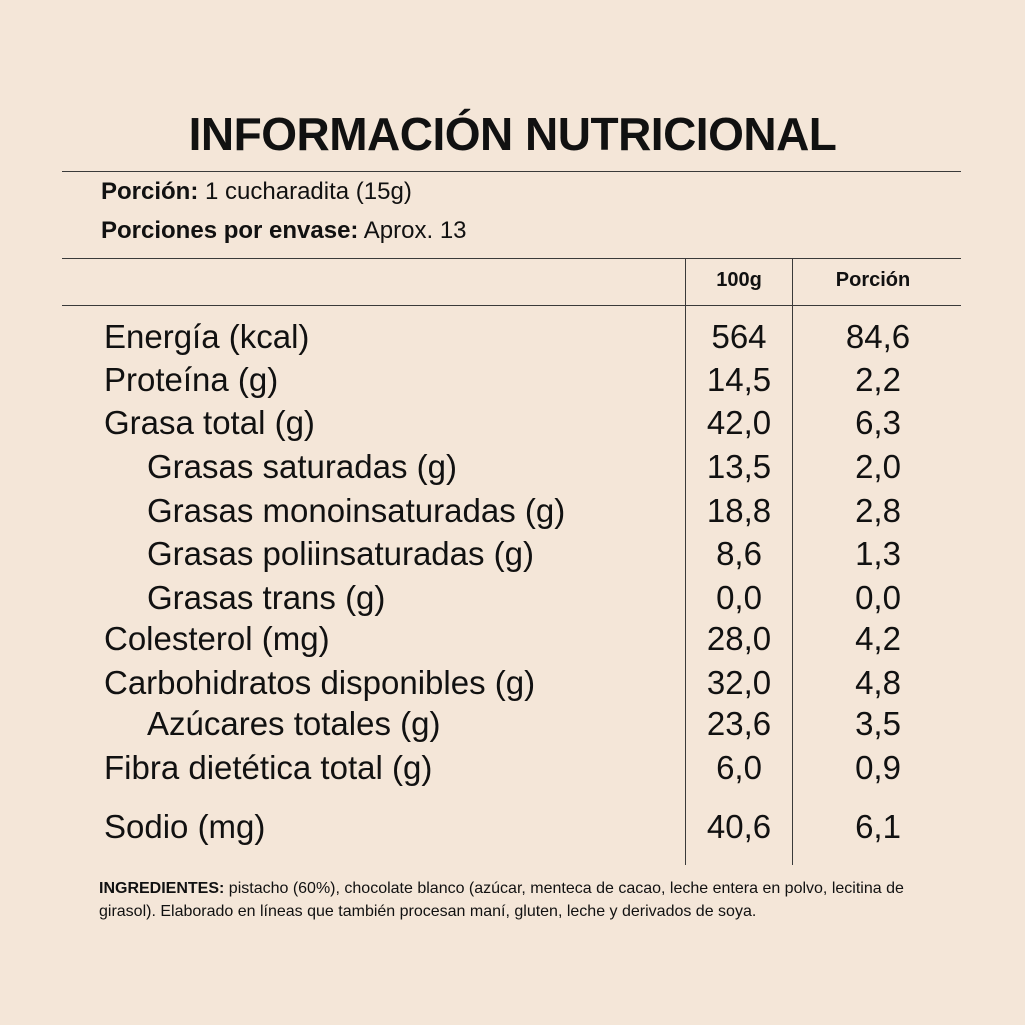 Image resolution: width=1025 pixels, height=1025 pixels. What do you see at coordinates (878, 826) in the screenshot?
I see `value-portion: 6,1` at bounding box center [878, 826].